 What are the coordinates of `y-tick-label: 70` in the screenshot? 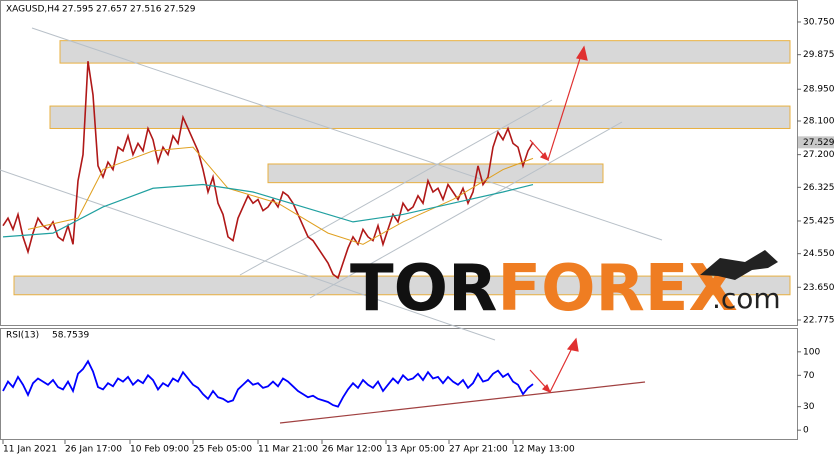 It's located at (809, 376).